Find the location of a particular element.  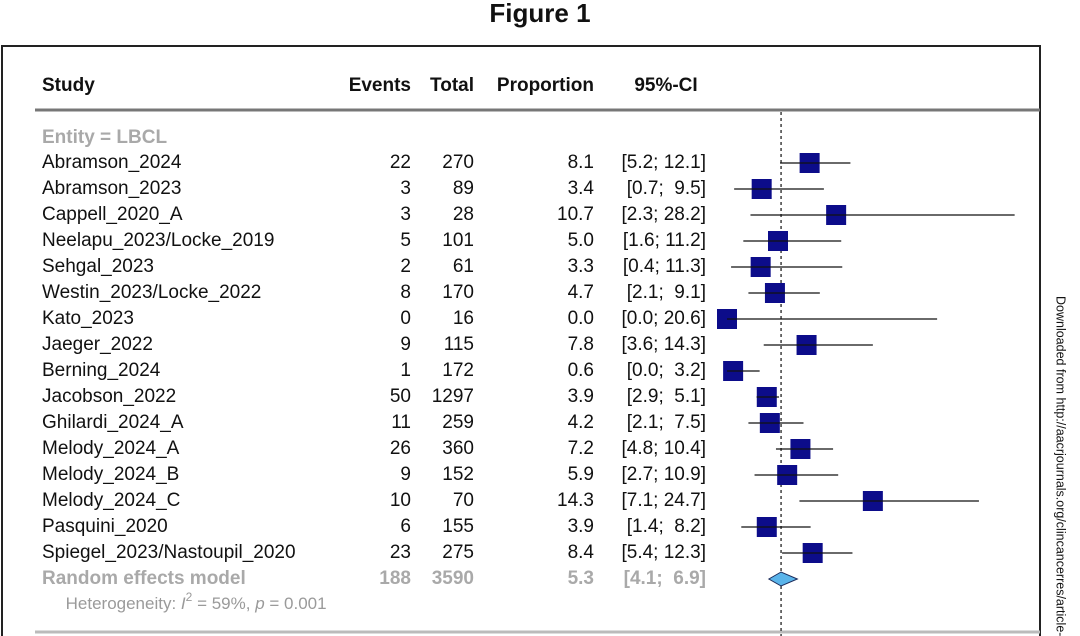

proportion: 5.9 is located at coordinates (581, 474).